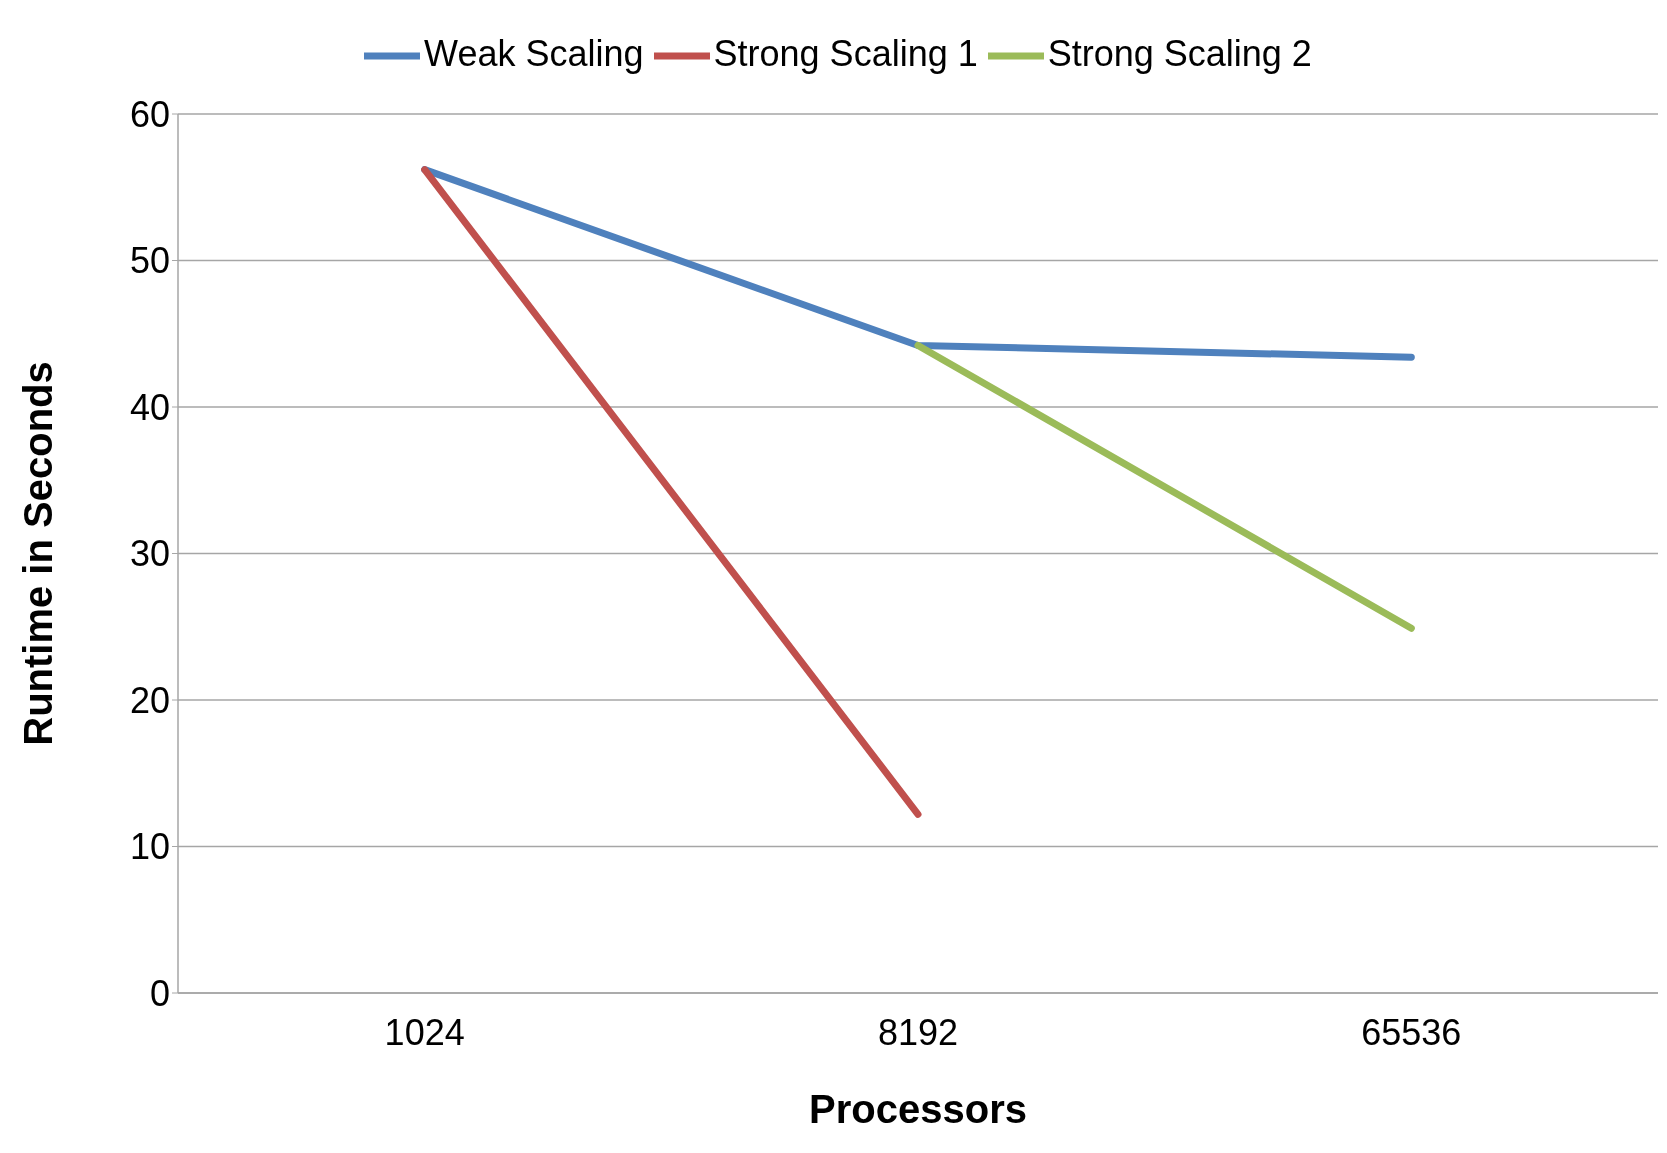 Image resolution: width=1667 pixels, height=1153 pixels. What do you see at coordinates (38, 553) in the screenshot?
I see `y-axis-title: Runtime in Seconds` at bounding box center [38, 553].